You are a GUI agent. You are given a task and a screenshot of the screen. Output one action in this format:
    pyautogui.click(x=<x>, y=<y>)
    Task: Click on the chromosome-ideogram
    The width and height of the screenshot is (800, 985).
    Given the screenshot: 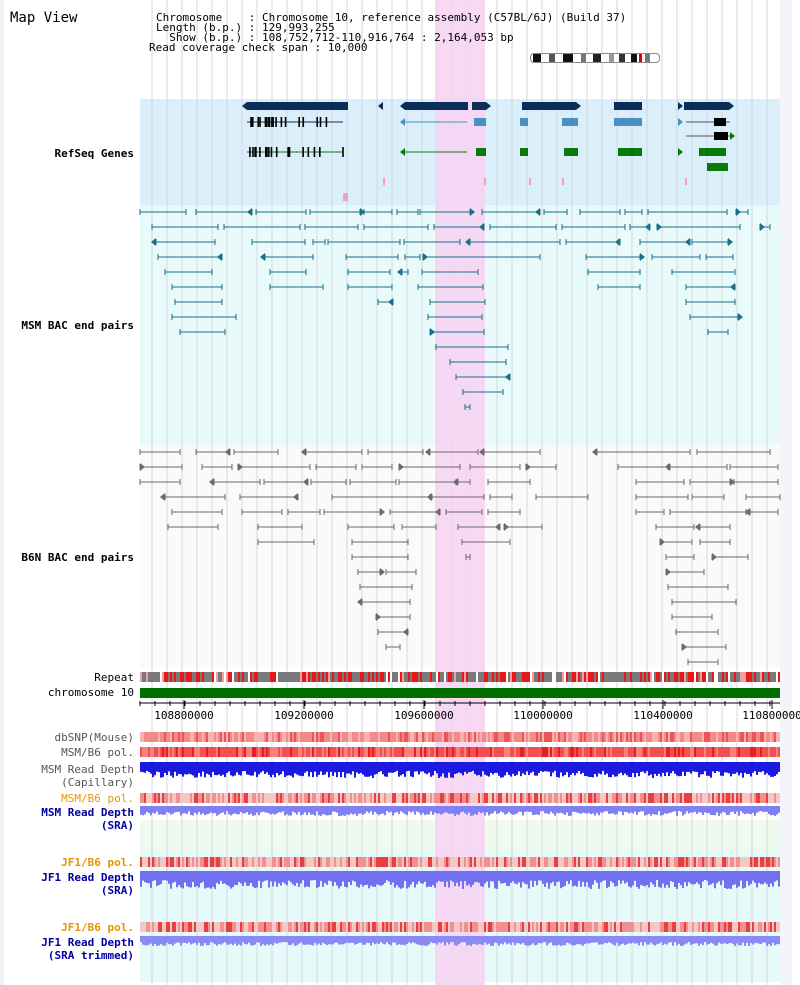 What is the action you would take?
    pyautogui.click(x=595, y=58)
    